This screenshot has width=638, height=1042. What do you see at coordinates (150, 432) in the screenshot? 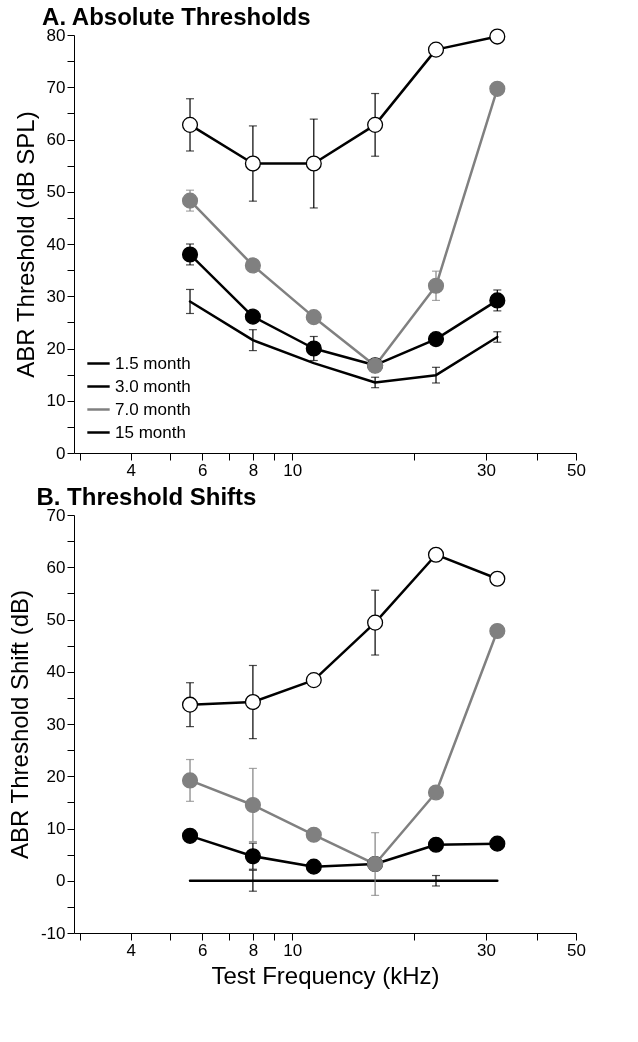
I see `legend-label: 15 month` at bounding box center [150, 432].